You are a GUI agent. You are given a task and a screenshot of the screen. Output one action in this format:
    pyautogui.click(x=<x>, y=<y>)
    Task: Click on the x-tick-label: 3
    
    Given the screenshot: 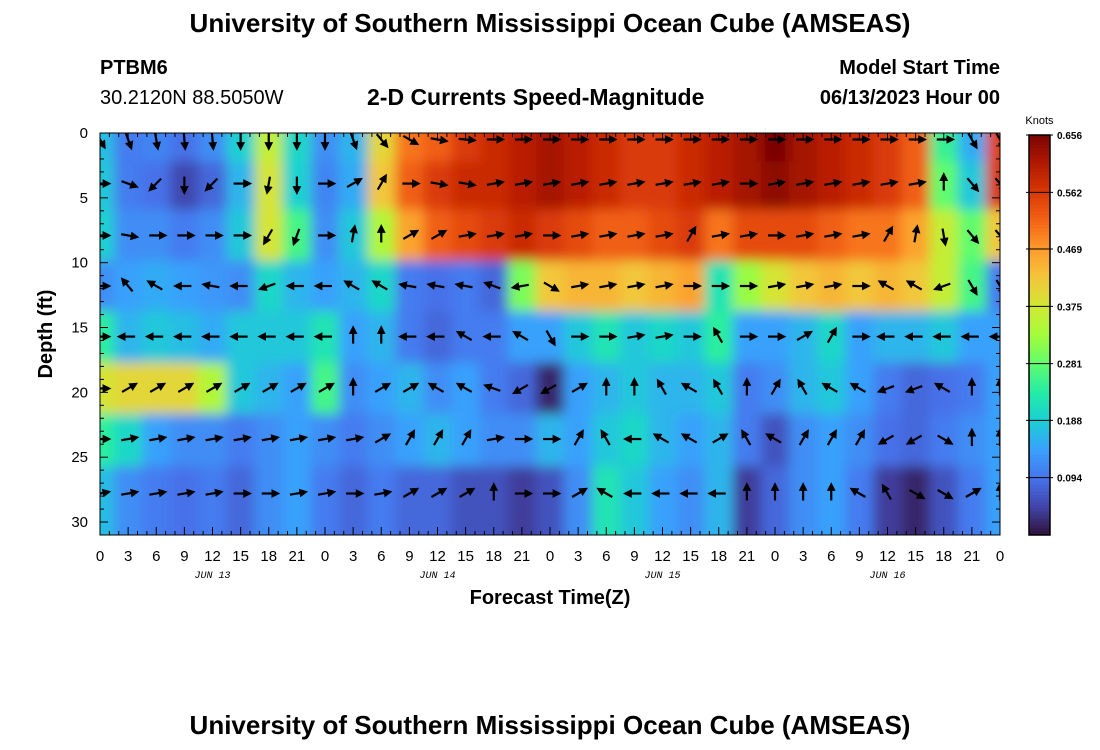 What is the action you would take?
    pyautogui.click(x=353, y=556)
    